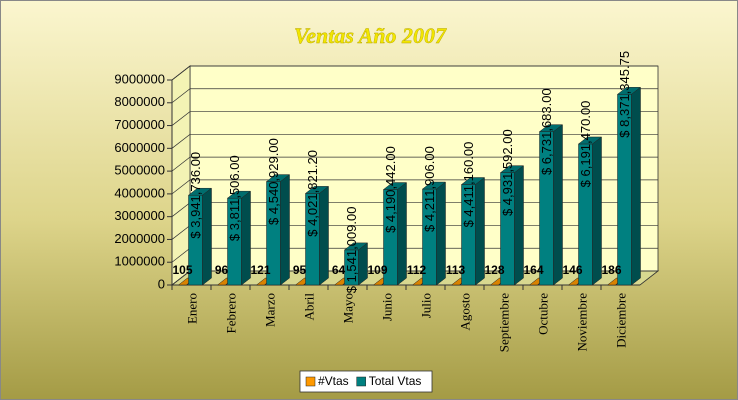  What do you see at coordinates (611, 270) in the screenshot?
I see `value-label: 186` at bounding box center [611, 270].